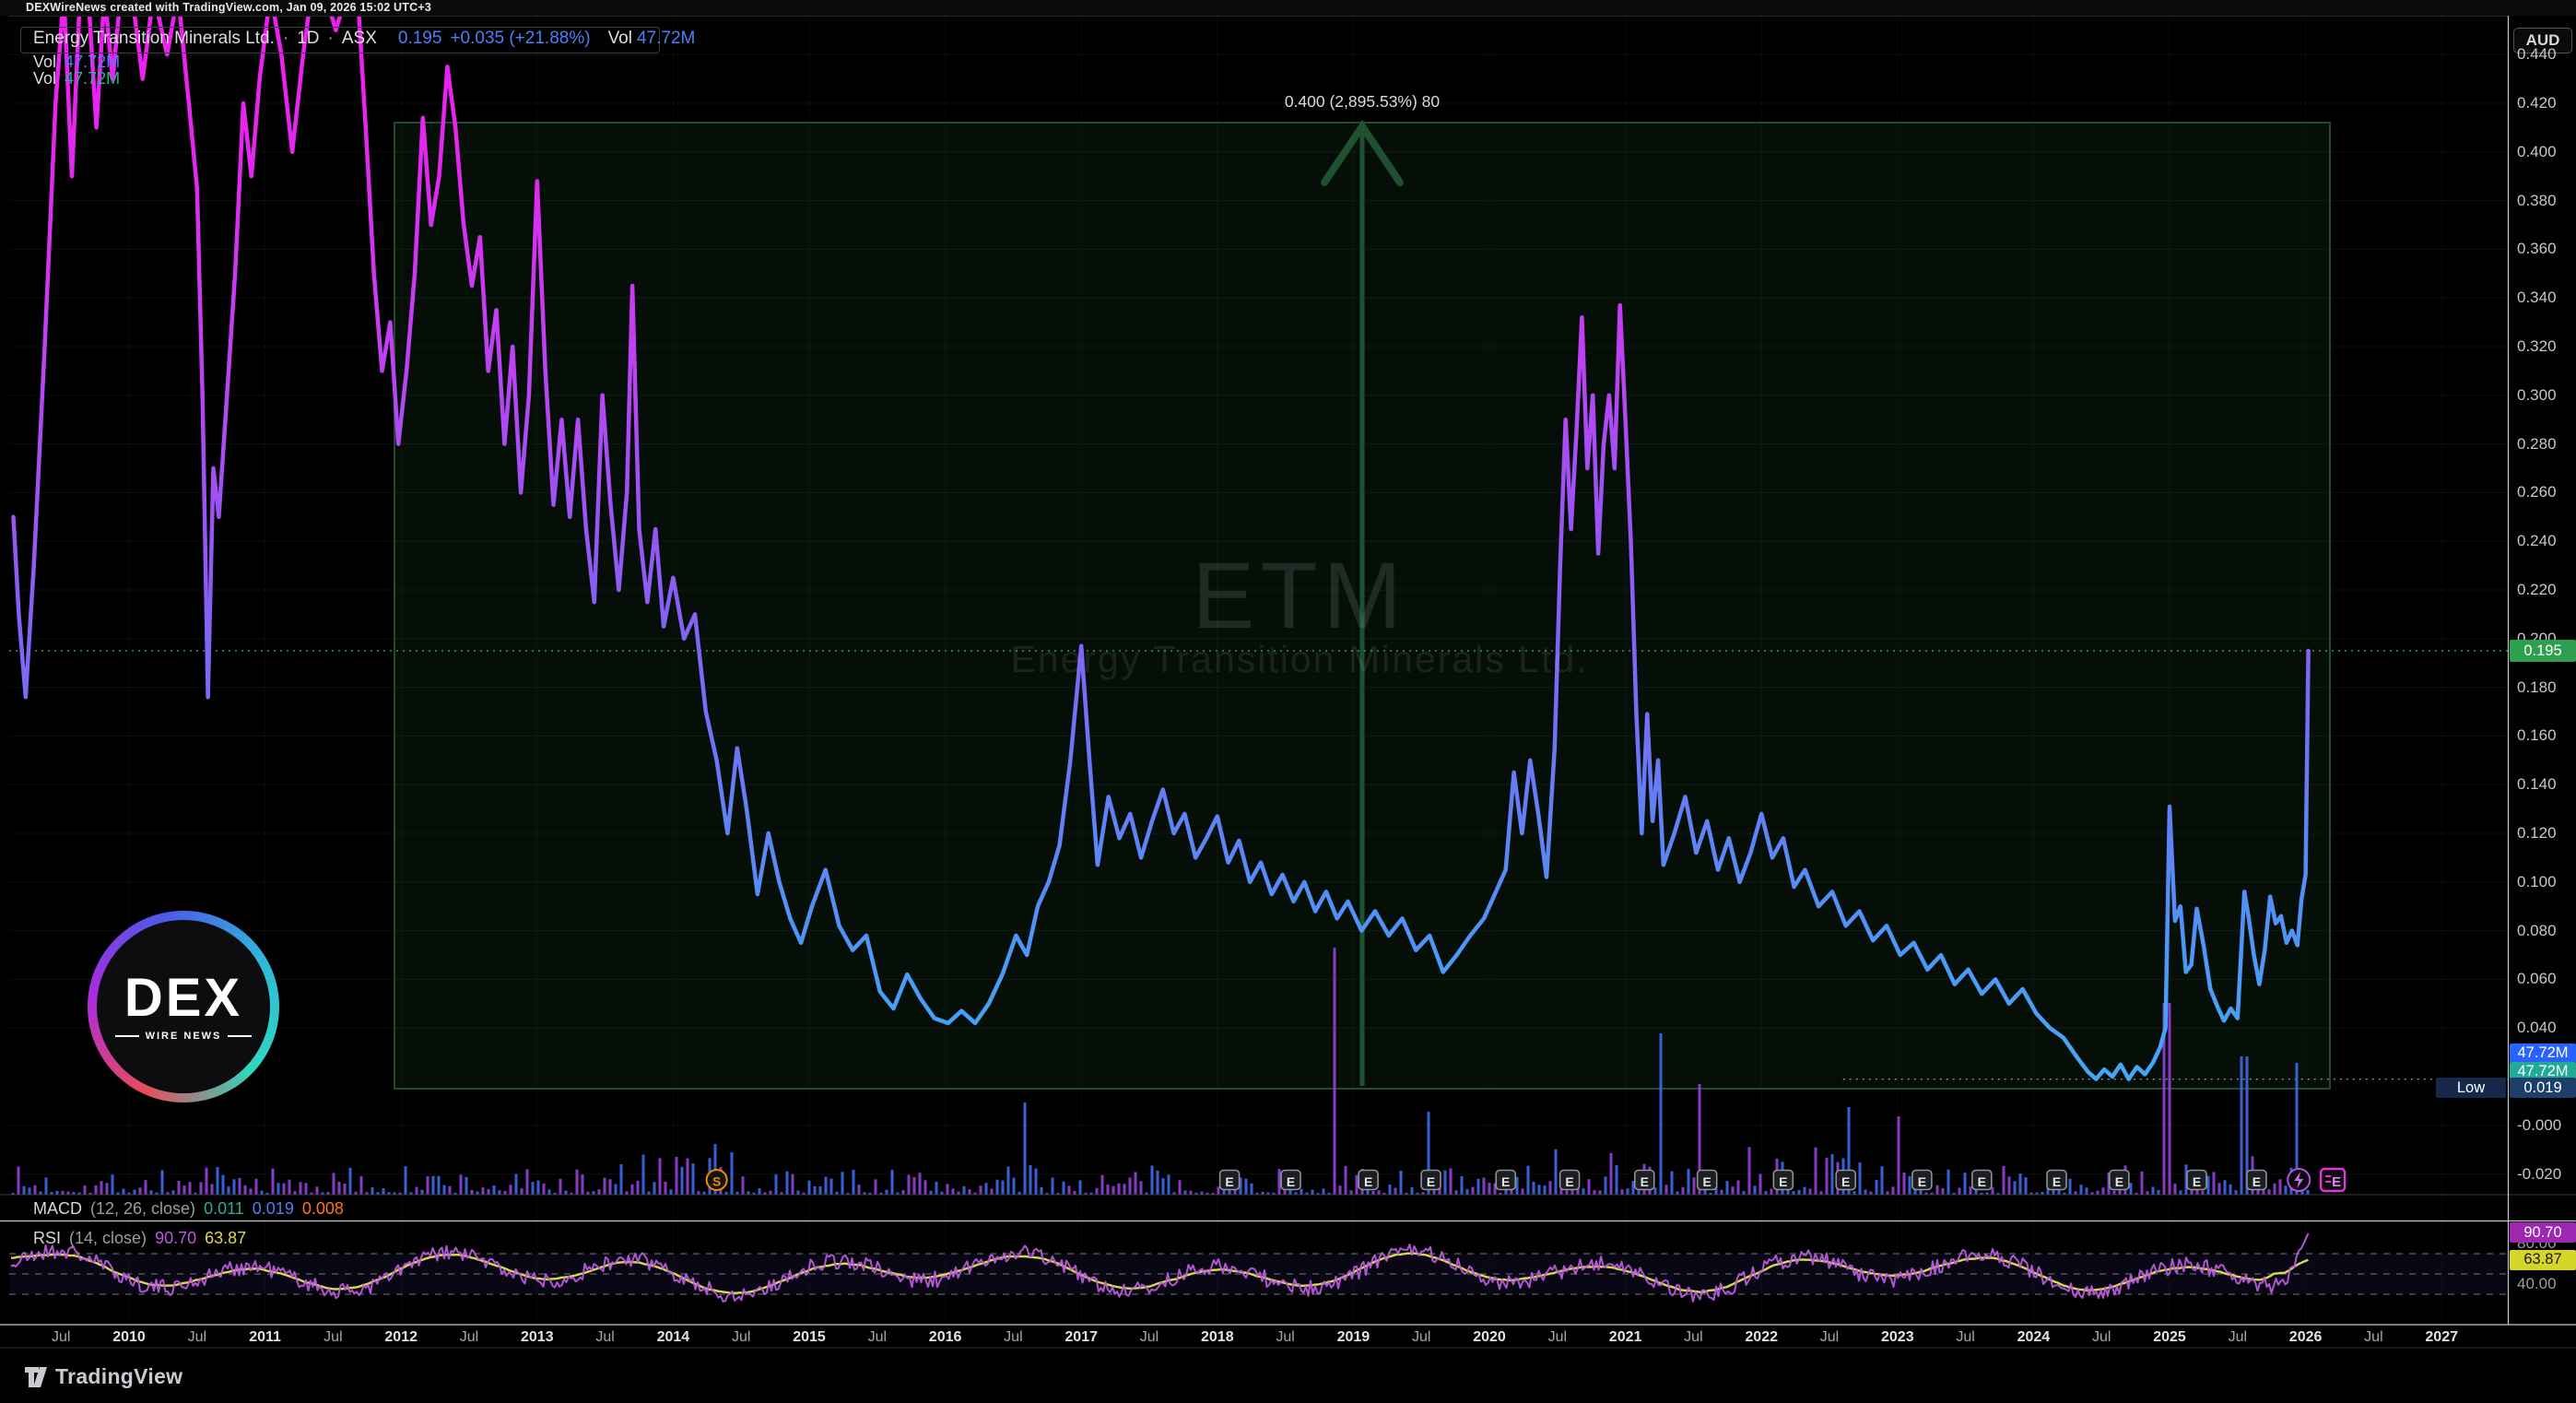 The height and width of the screenshot is (1403, 2576). I want to click on last-price-badge: 0.195, so click(2543, 651).